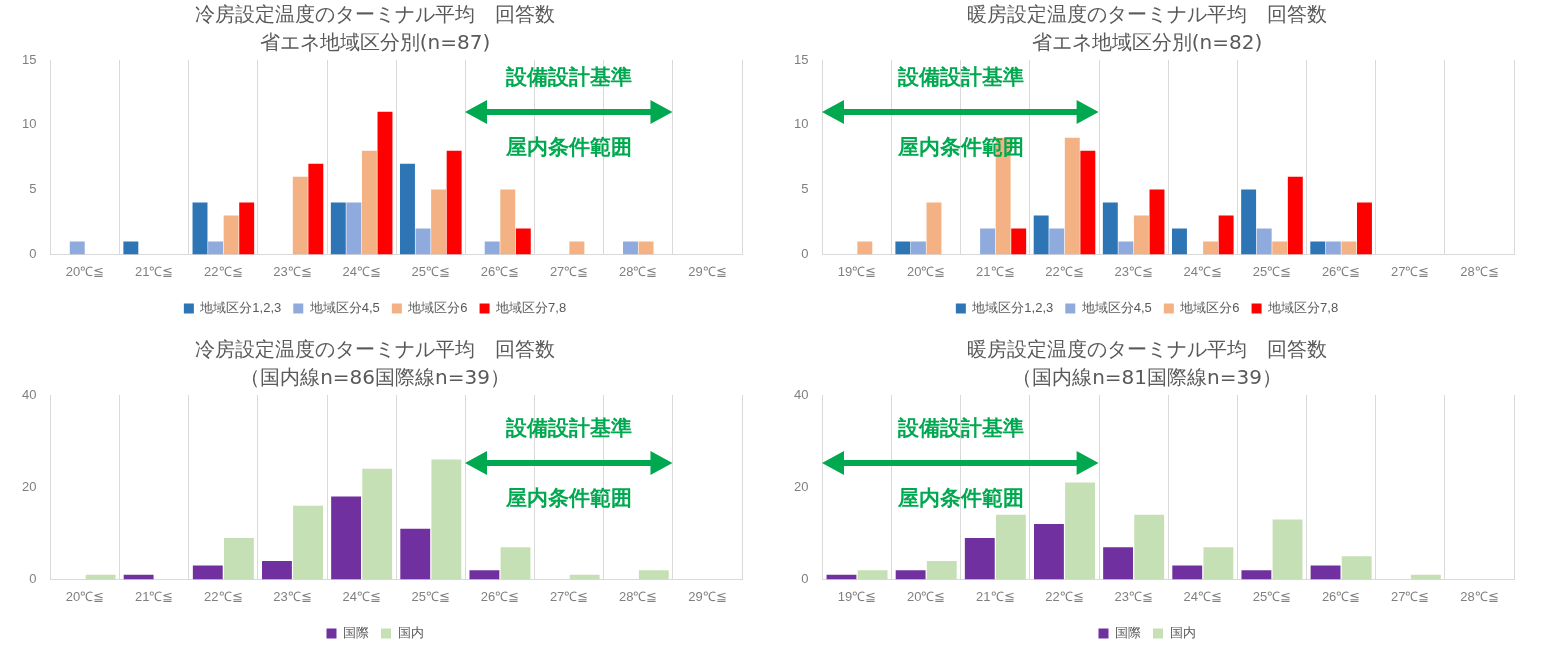 This screenshot has height=650, width=1544. I want to click on x-tick-label: 29℃≦, so click(707, 271).